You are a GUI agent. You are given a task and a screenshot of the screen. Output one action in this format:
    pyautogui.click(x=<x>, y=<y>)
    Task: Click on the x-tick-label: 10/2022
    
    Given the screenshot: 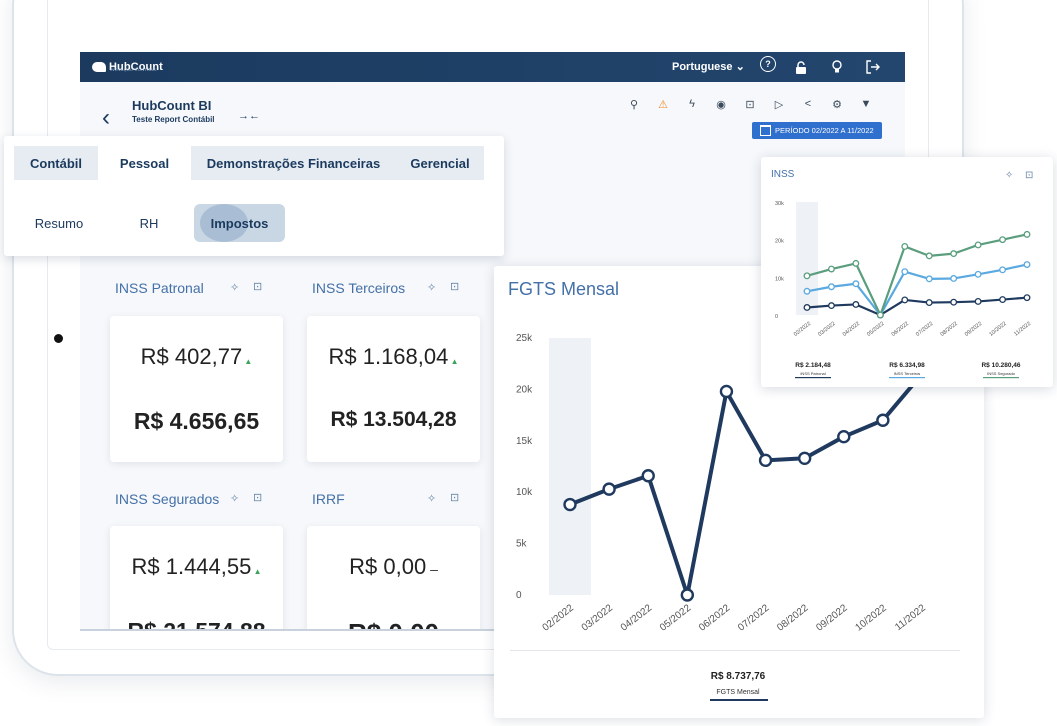 What is the action you would take?
    pyautogui.click(x=997, y=329)
    